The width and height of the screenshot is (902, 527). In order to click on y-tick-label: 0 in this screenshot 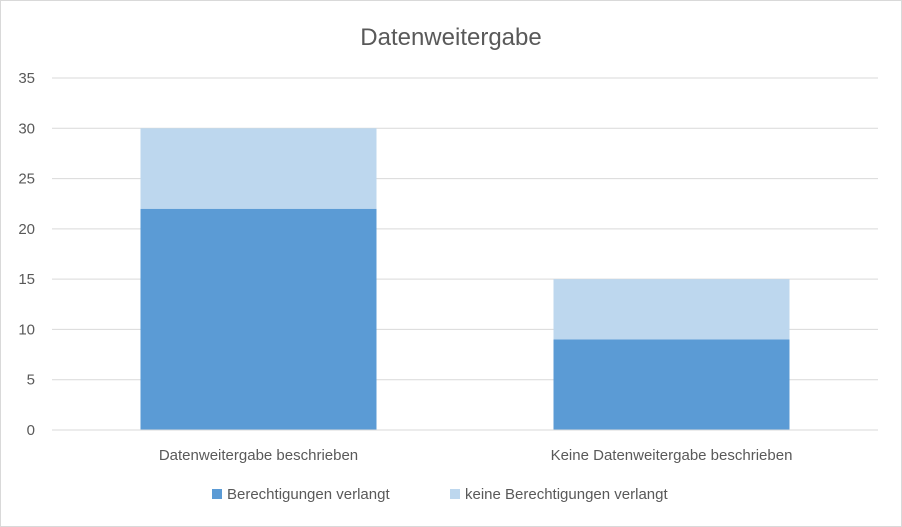, I will do `click(31, 430)`.